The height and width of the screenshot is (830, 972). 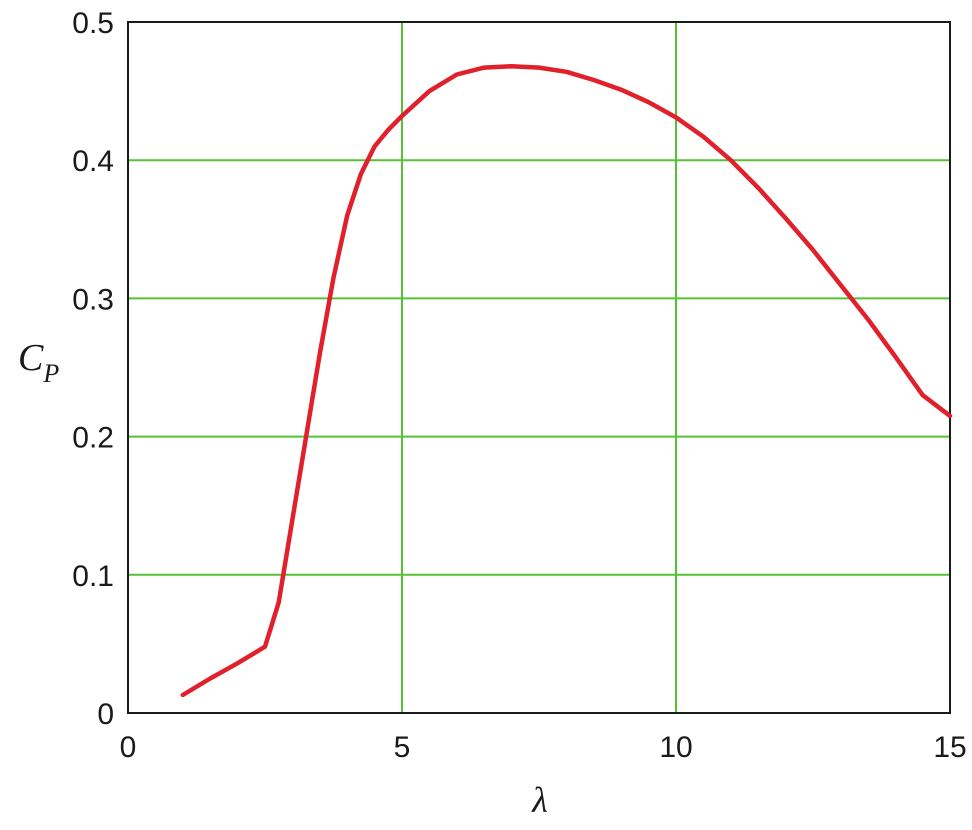 I want to click on x-tick-label: 15, so click(x=949, y=747).